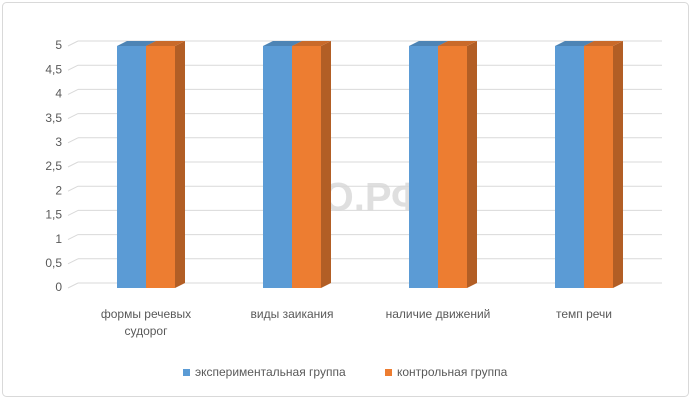  I want to click on y-tick-label: 3, so click(58, 142).